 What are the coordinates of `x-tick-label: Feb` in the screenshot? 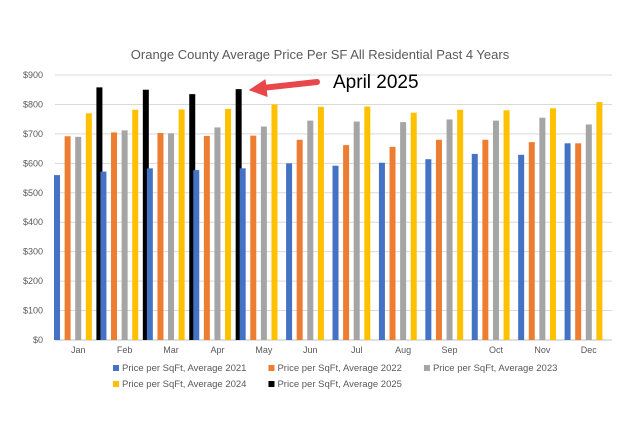 It's located at (125, 350).